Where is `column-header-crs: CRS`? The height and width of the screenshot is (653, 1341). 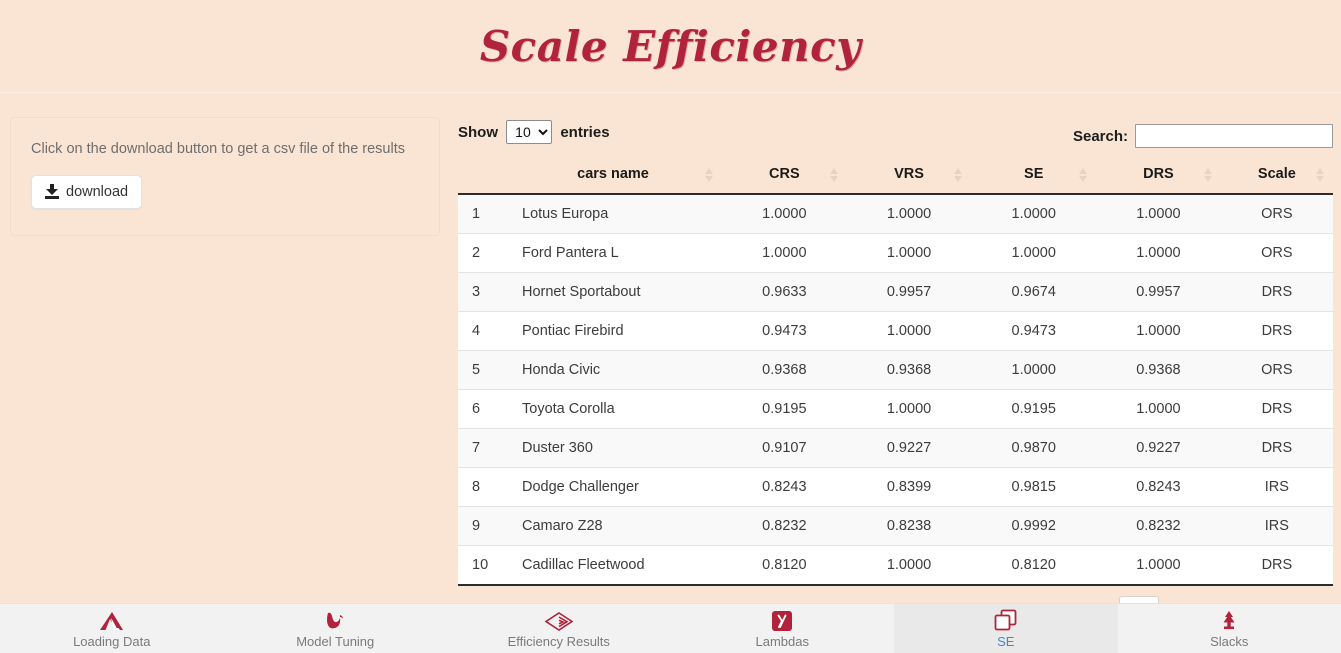 column-header-crs: CRS is located at coordinates (784, 176).